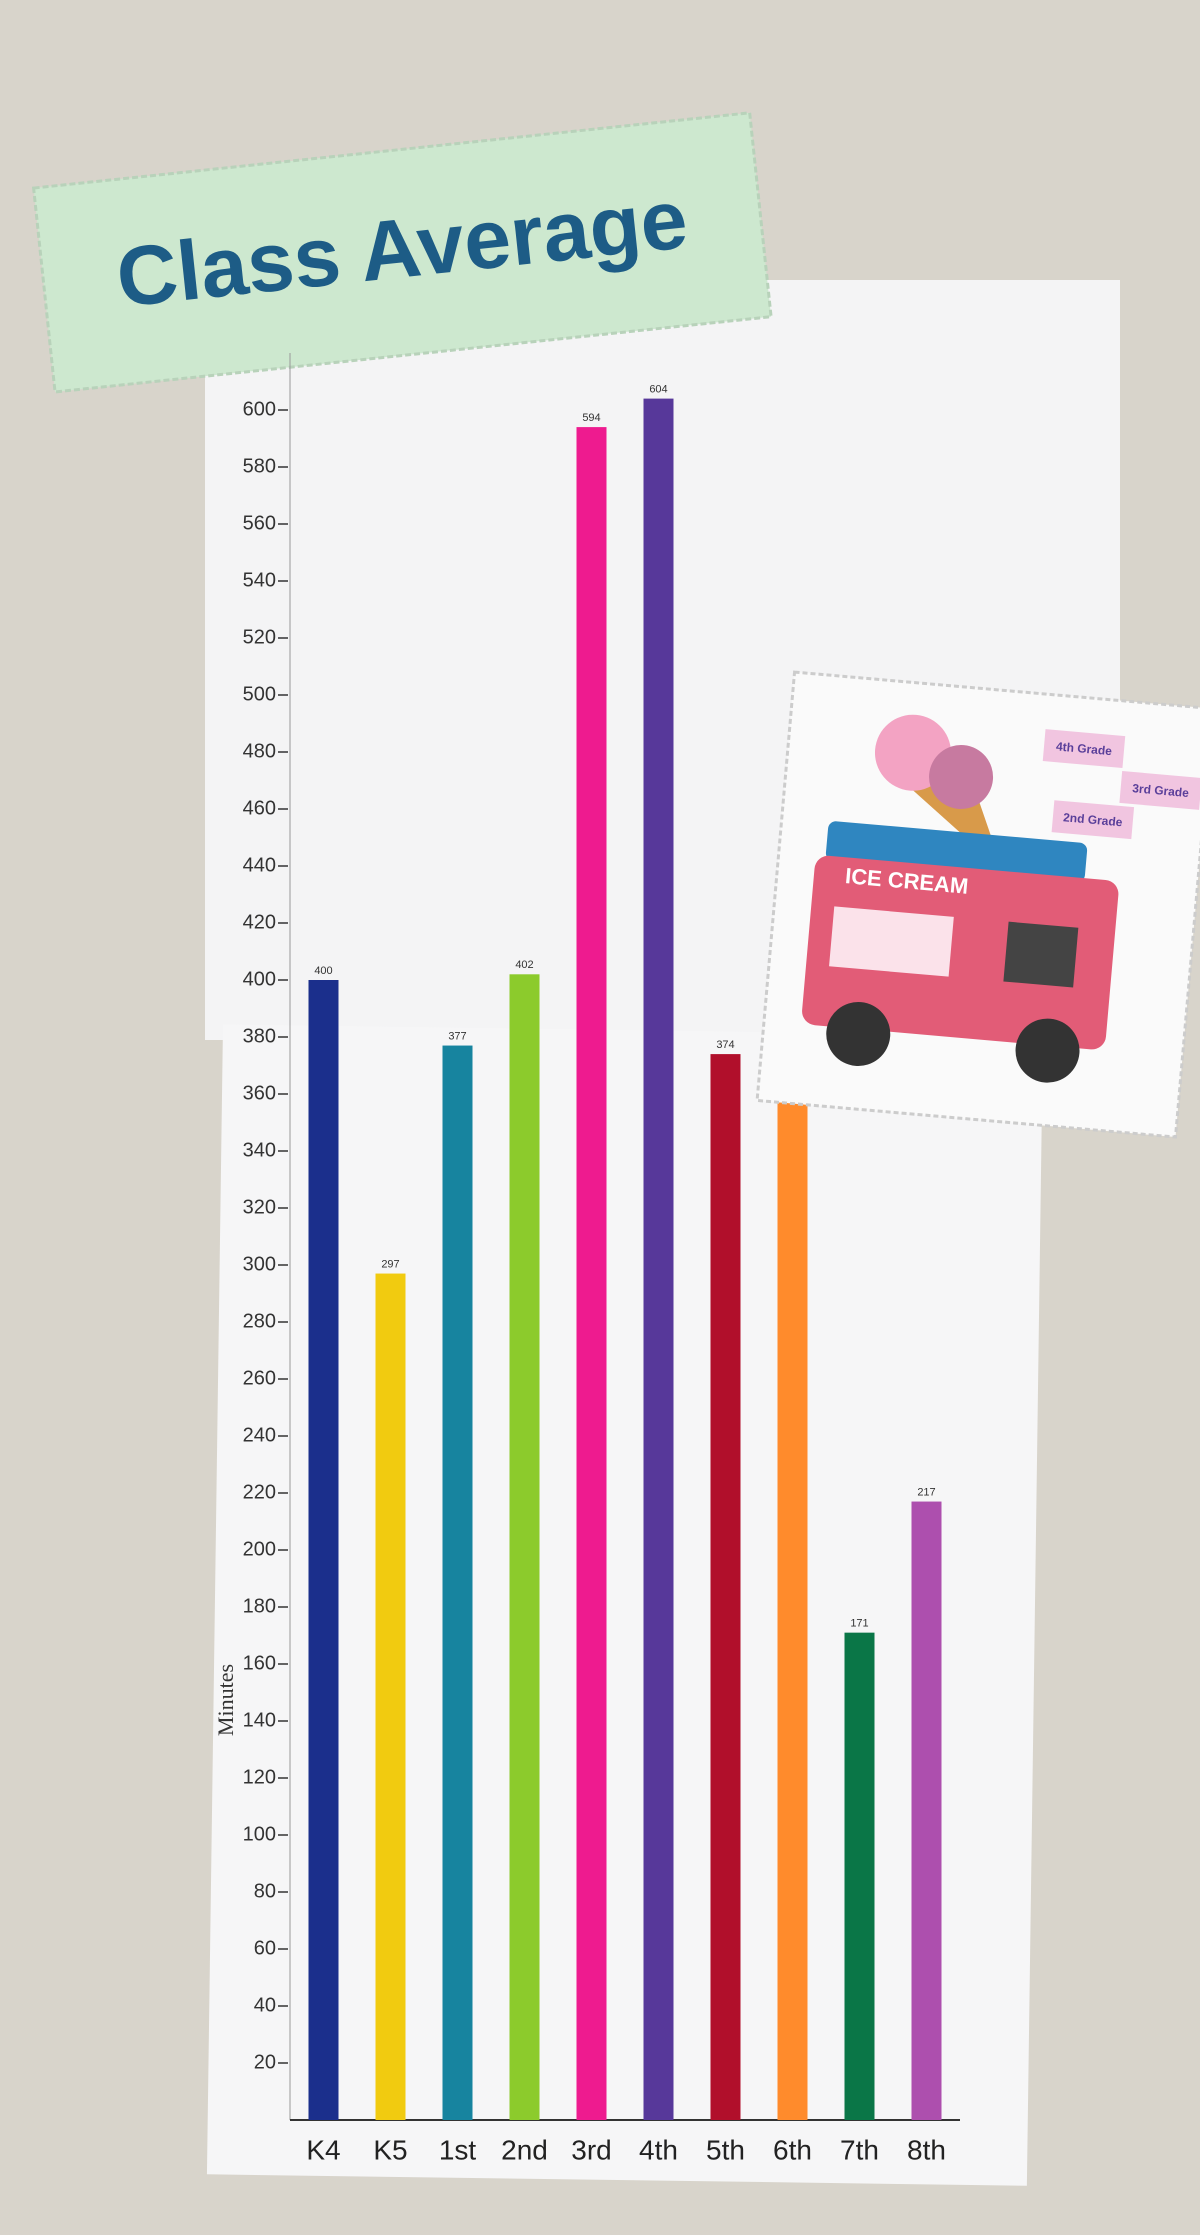  What do you see at coordinates (259, 580) in the screenshot?
I see `y-tick-label: 540` at bounding box center [259, 580].